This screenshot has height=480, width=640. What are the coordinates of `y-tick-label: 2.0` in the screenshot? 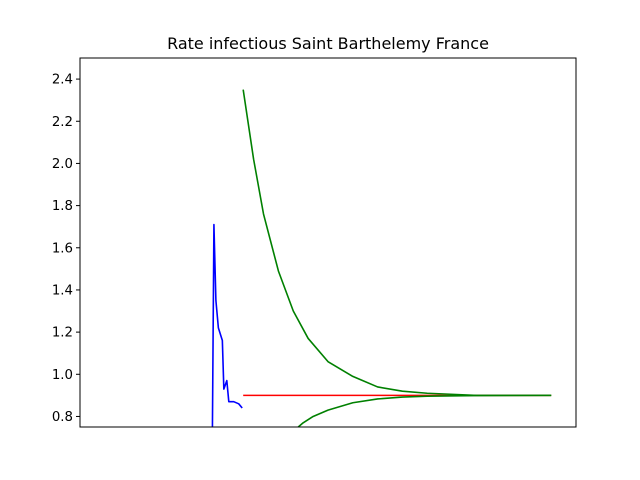 It's located at (62, 164).